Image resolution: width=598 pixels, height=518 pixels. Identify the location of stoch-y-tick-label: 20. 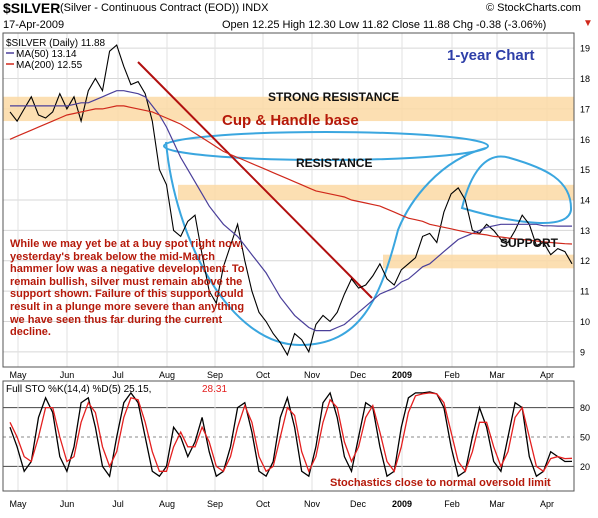
(585, 467).